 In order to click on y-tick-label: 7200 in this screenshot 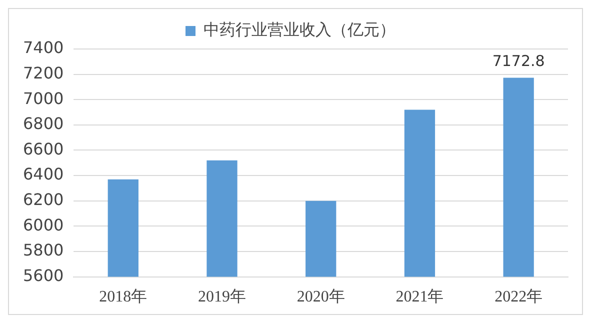, I will do `click(43, 72)`.